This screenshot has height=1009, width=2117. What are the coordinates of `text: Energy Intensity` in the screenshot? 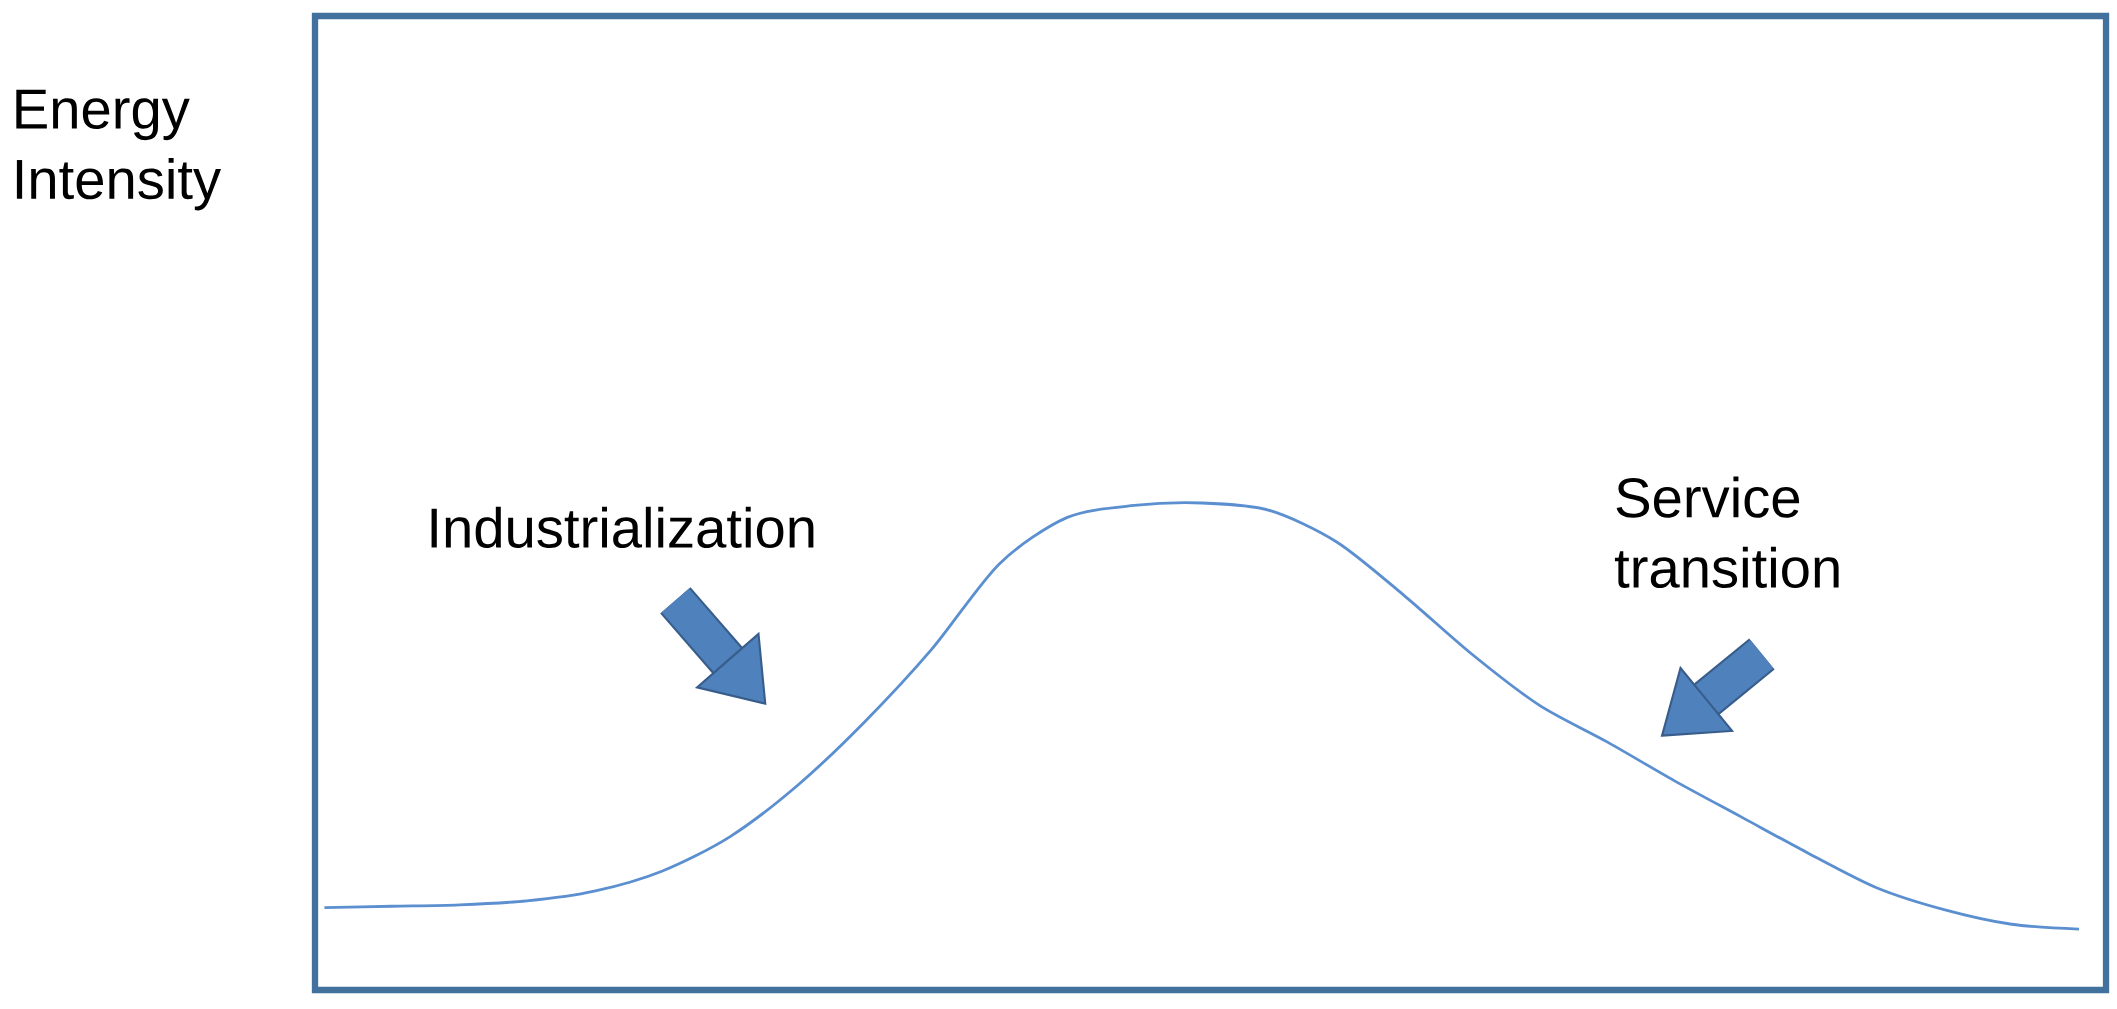 It's located at (118, 150).